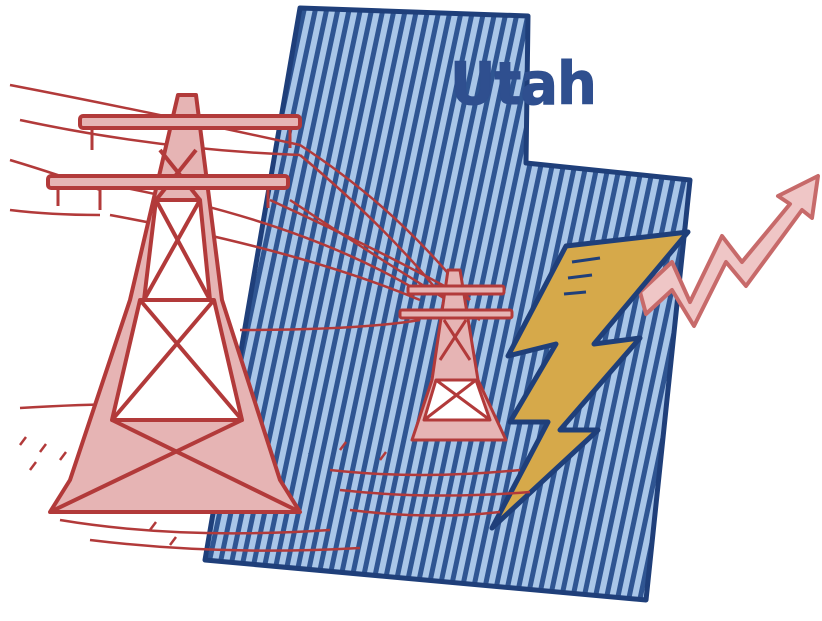 The image size is (822, 621). Describe the element at coordinates (275, 494) in the screenshot. I see `ground-sketch` at that location.